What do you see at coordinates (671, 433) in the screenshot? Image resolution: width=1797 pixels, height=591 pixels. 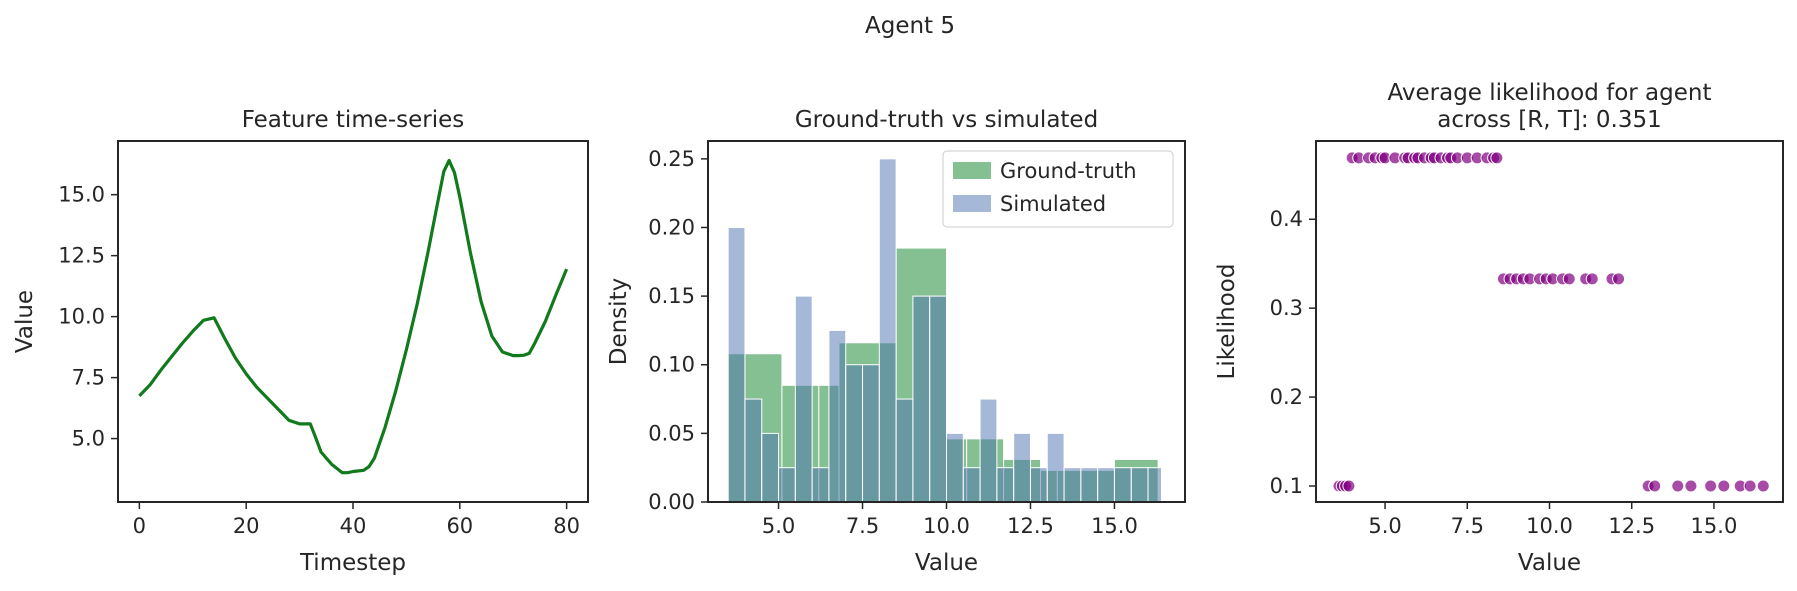 I see `y-tick-label: 0.05` at bounding box center [671, 433].